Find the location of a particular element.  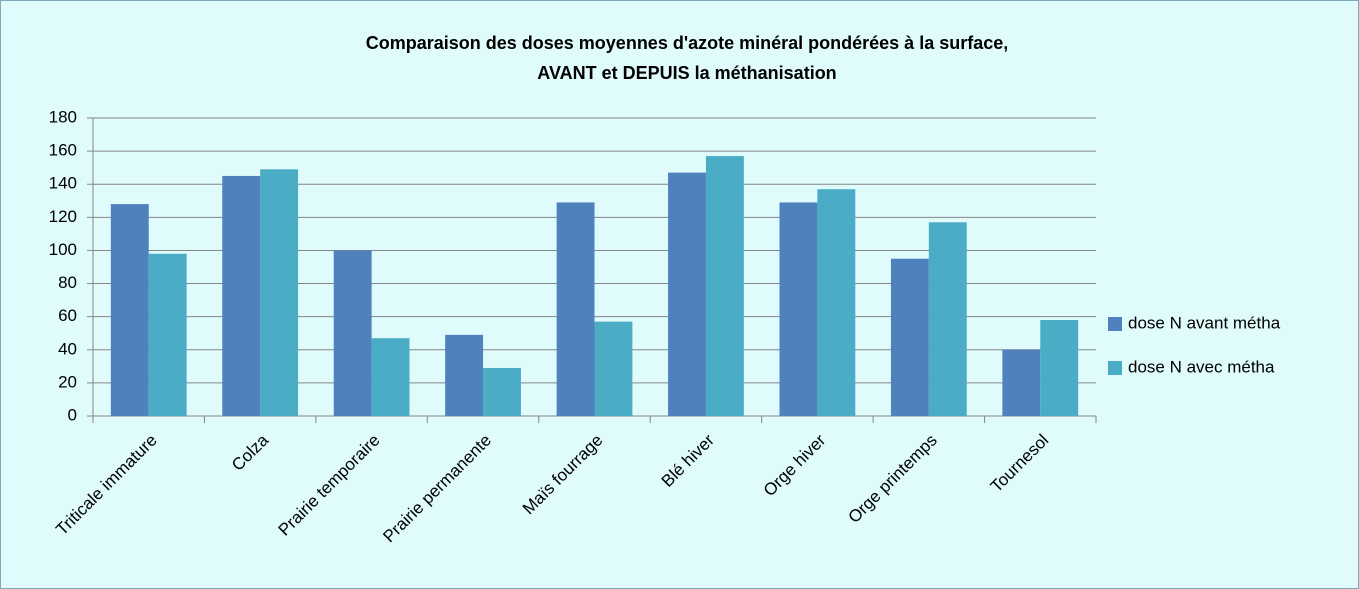

legend-label: dose N avec métha is located at coordinates (1201, 366).